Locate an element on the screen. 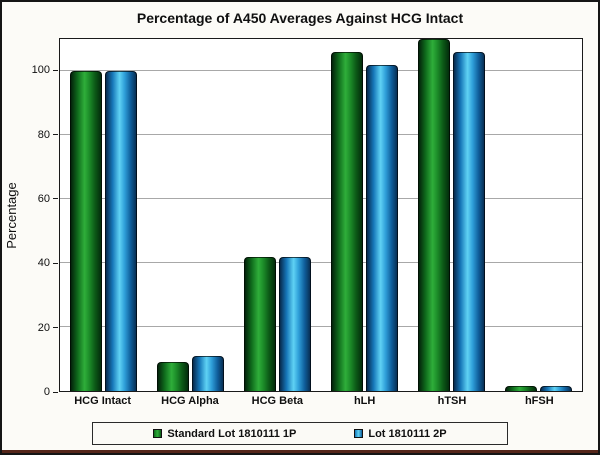  x-axis-label: HCG Intact is located at coordinates (103, 401).